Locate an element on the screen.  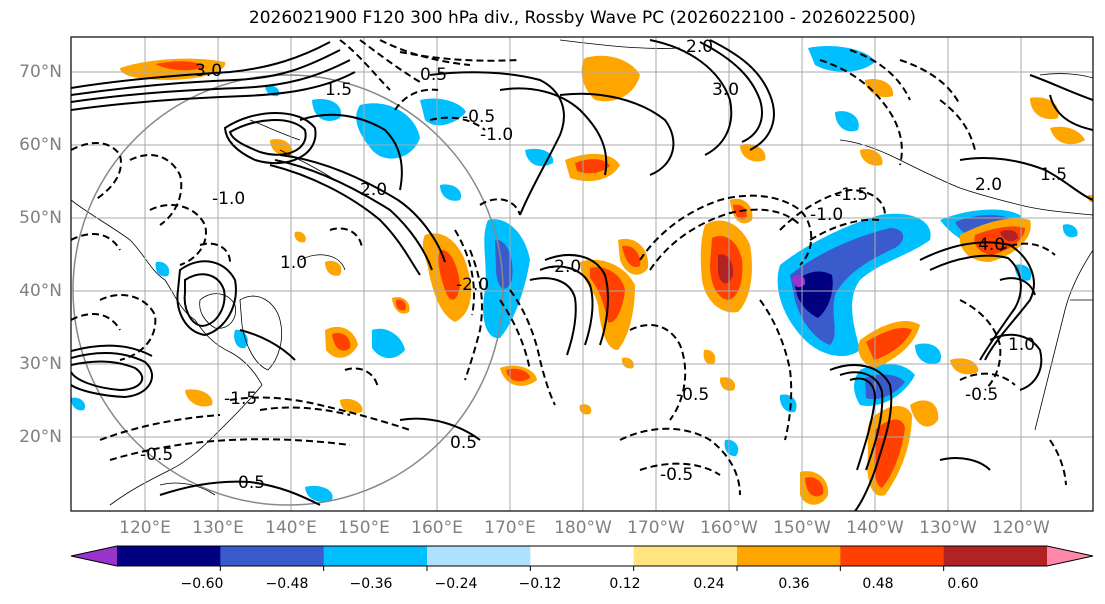
lon-label: 160°E is located at coordinates (437, 528).